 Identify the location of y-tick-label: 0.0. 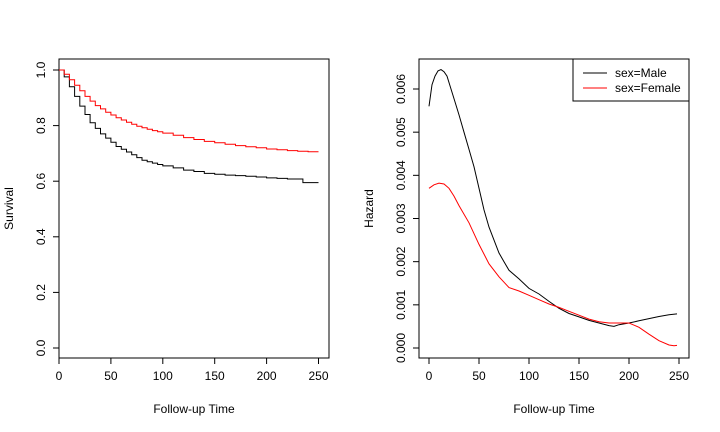
(41, 347).